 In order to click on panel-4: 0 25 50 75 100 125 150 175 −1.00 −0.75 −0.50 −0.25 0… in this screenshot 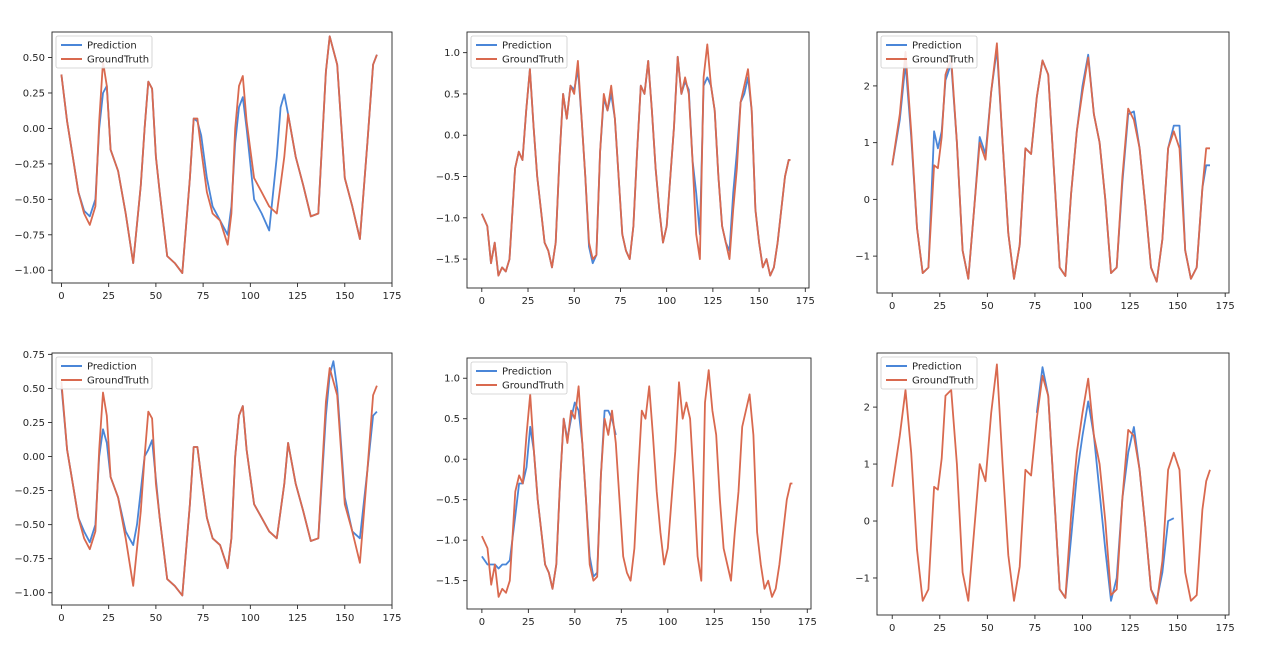, I will do `click(207, 487)`.